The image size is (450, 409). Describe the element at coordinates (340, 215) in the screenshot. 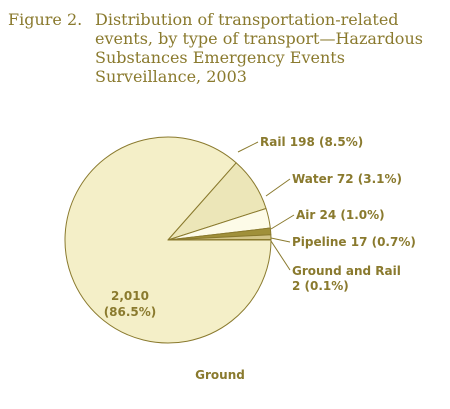

I see `label-air: Air 24 (1.0%)` at that location.